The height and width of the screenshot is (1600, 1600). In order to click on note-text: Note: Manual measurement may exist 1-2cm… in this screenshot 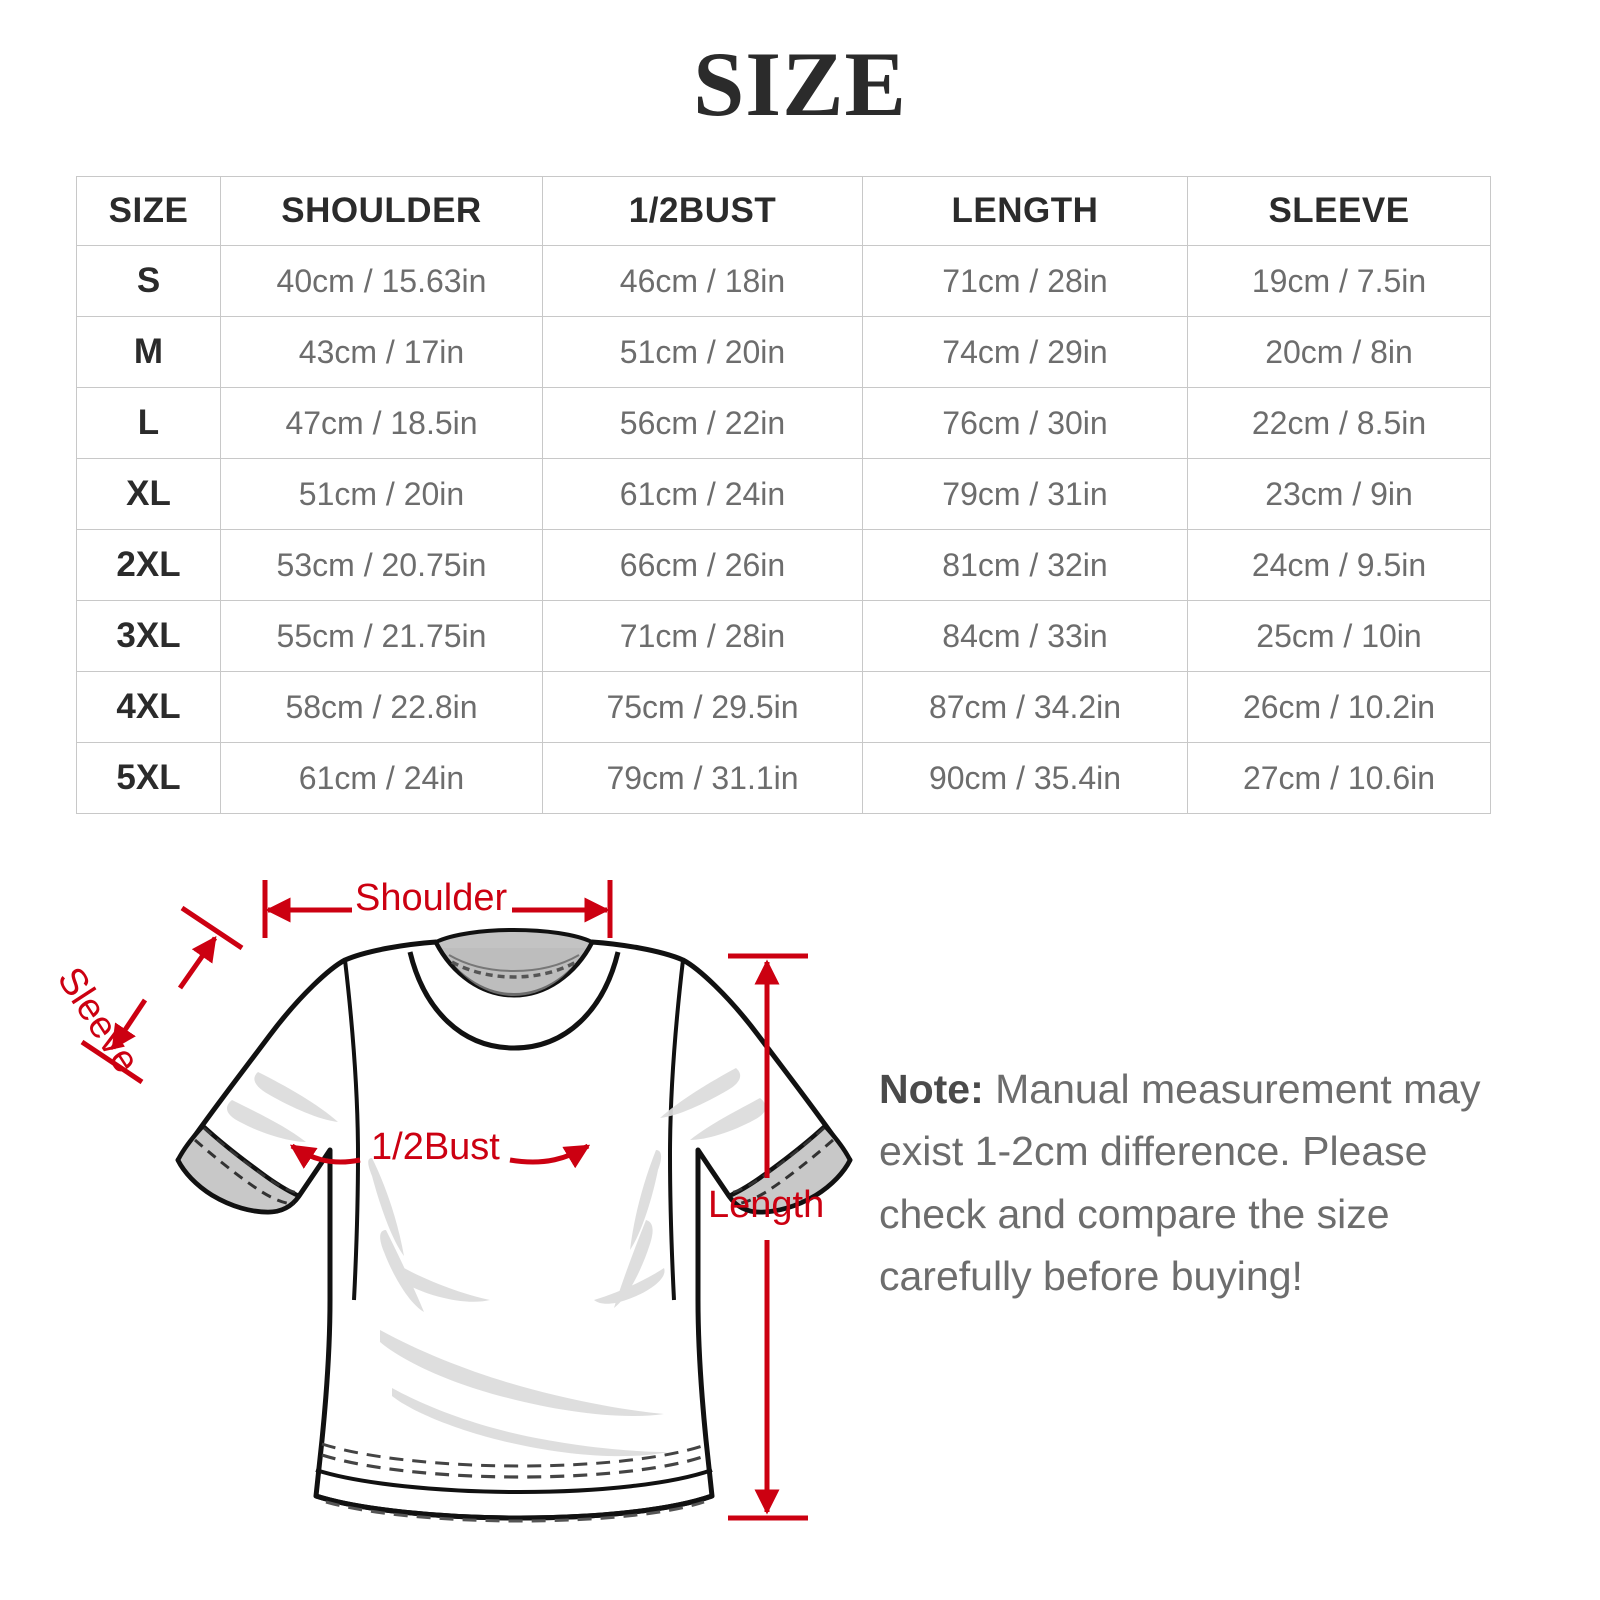, I will do `click(1189, 1182)`.